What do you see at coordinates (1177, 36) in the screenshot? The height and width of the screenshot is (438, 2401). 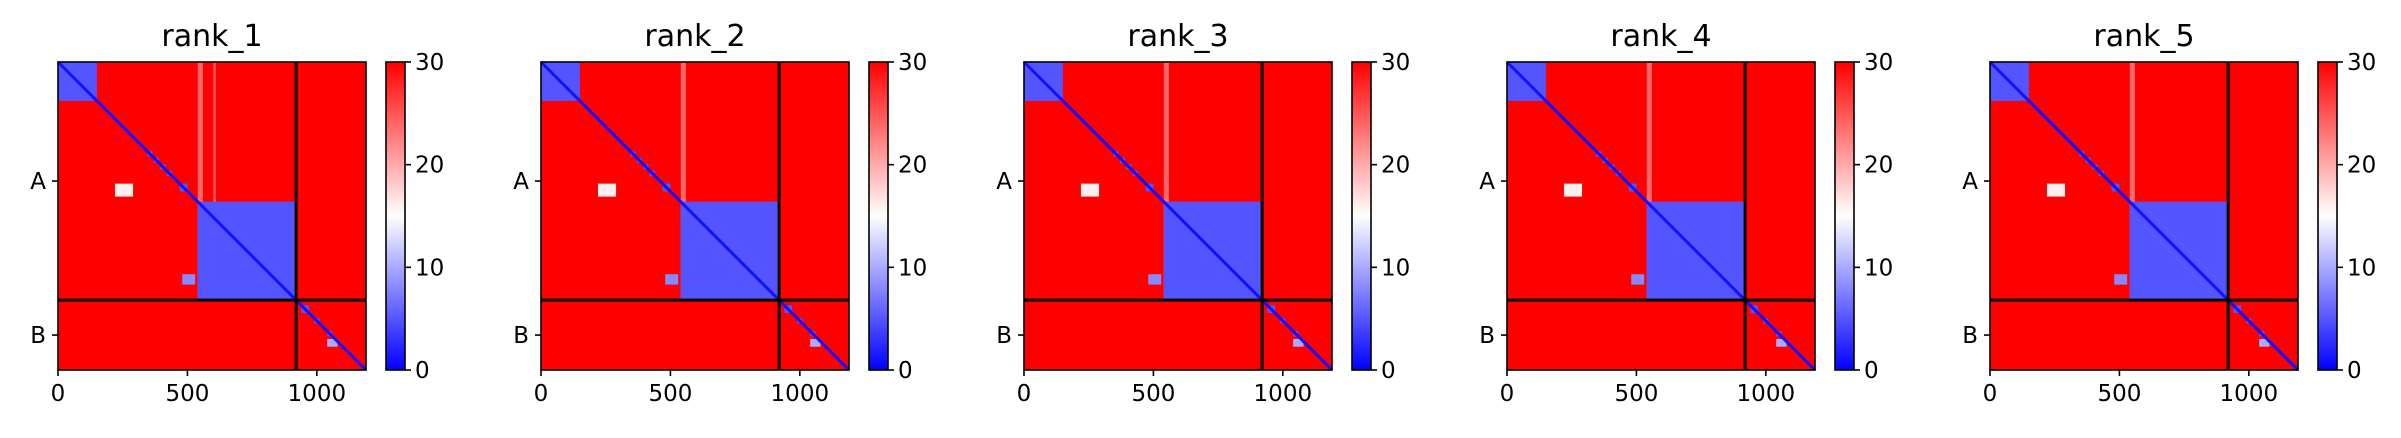 I see `panel-title: rank_3` at bounding box center [1177, 36].